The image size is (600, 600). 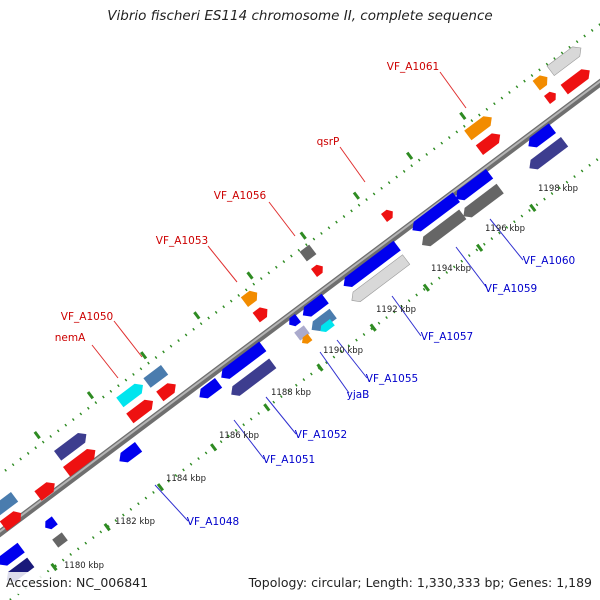 I want to click on gene-label-vf-a1059: VF_A1059, so click(x=511, y=289).